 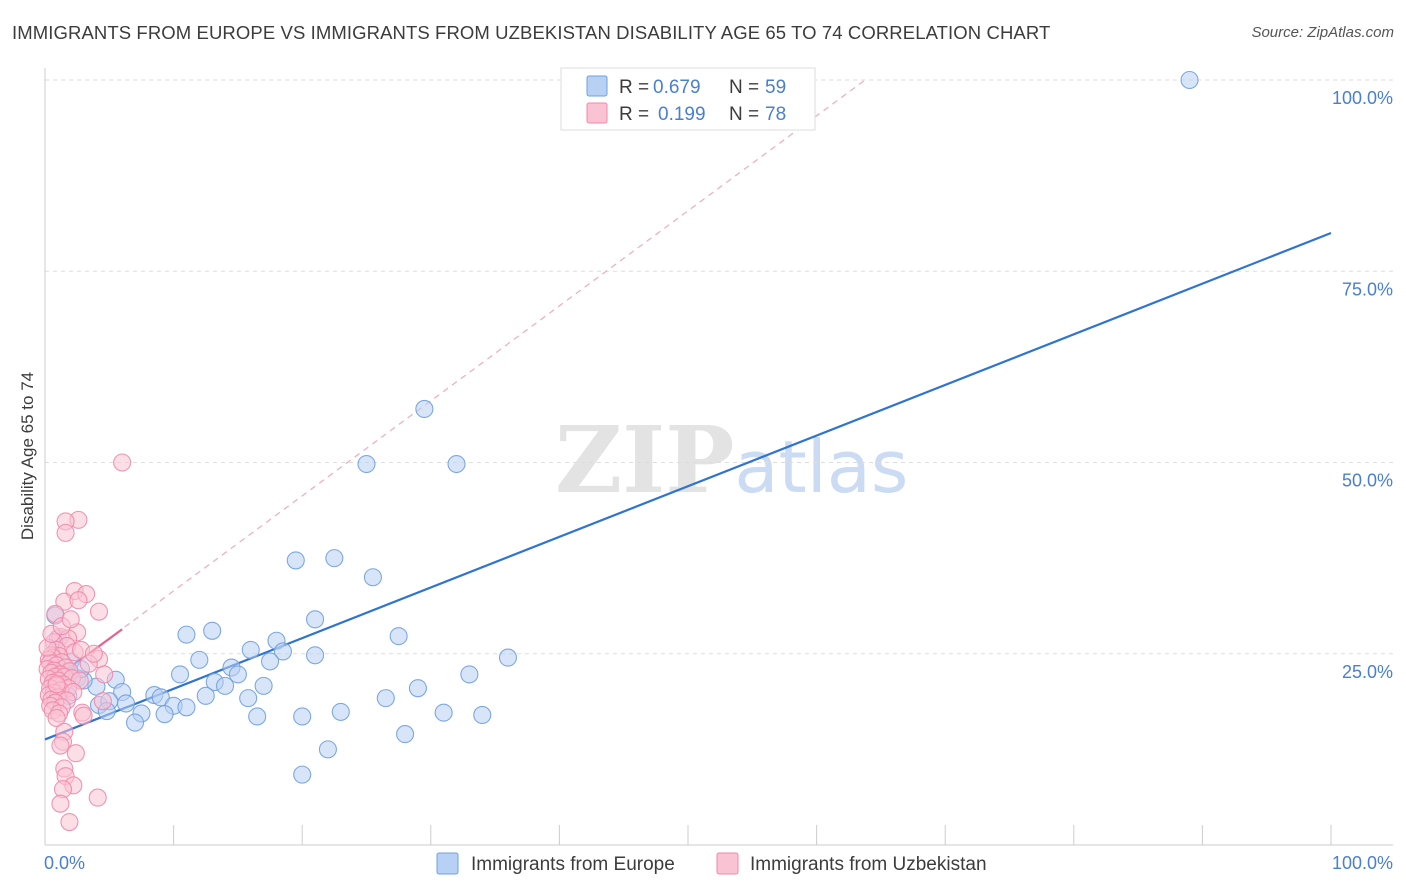 I want to click on y-tick-label: 100.0%, so click(x=1362, y=98).